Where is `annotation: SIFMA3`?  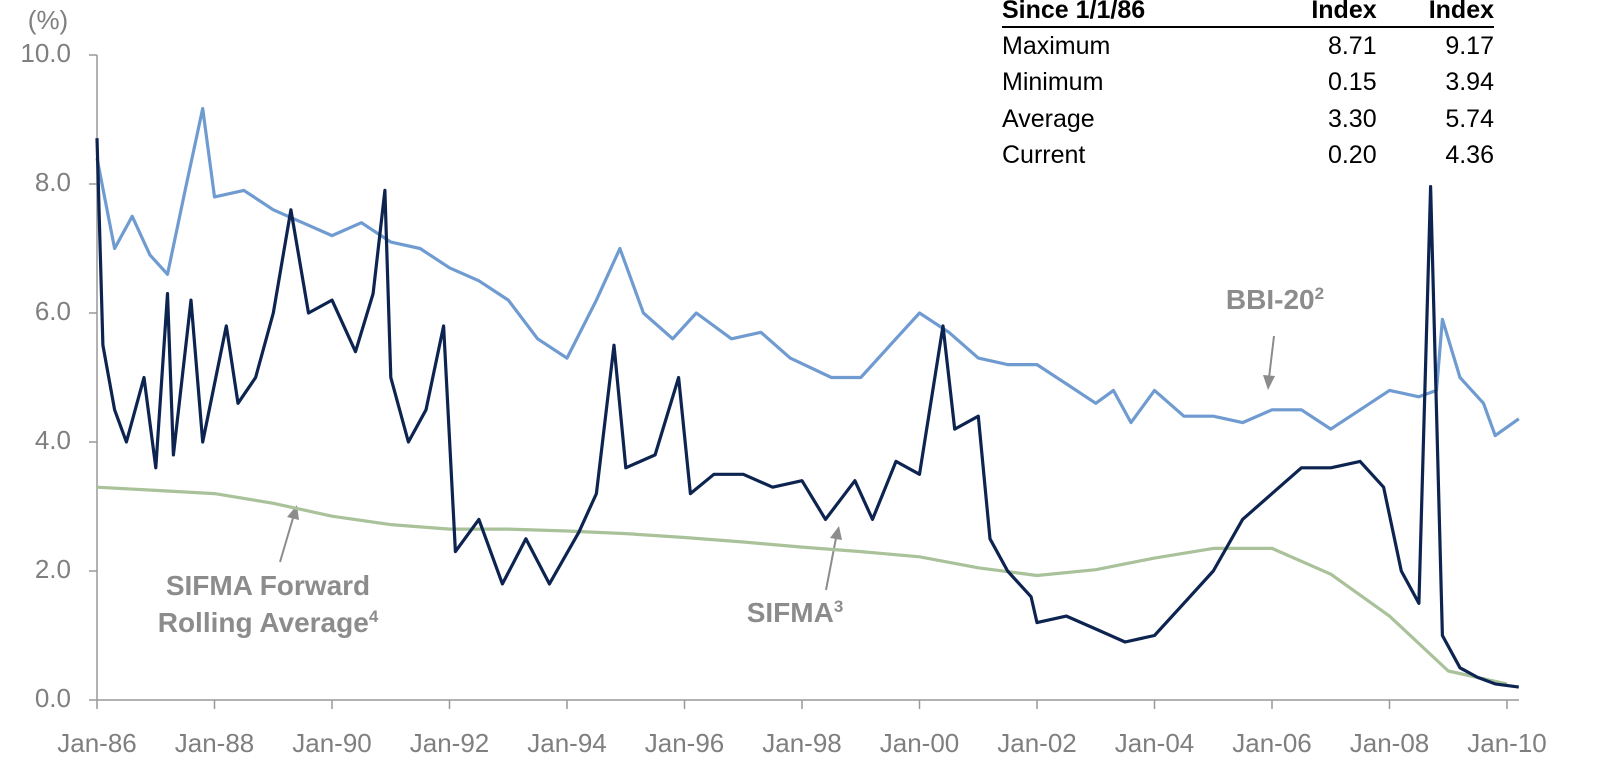
annotation: SIFMA3 is located at coordinates (795, 612).